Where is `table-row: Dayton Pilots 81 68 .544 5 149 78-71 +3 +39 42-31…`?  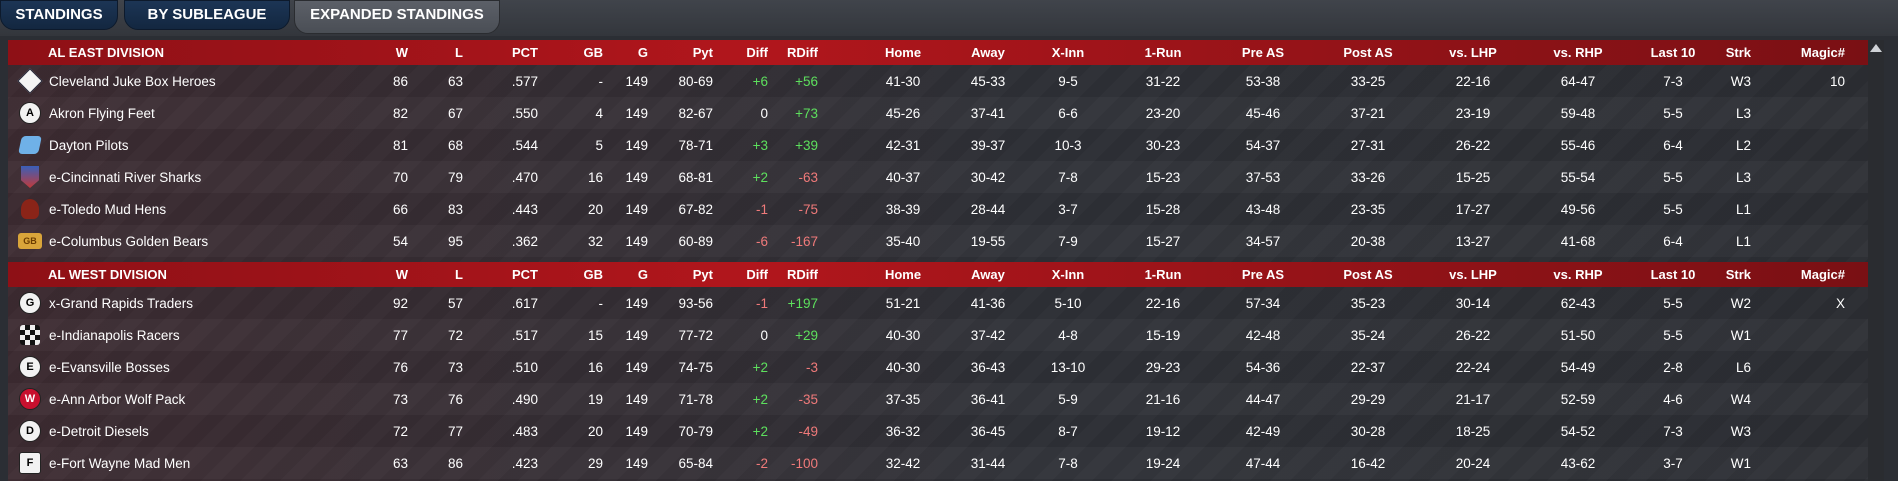 table-row: Dayton Pilots 81 68 .544 5 149 78-71 +3 +39 42-31… is located at coordinates (938, 145).